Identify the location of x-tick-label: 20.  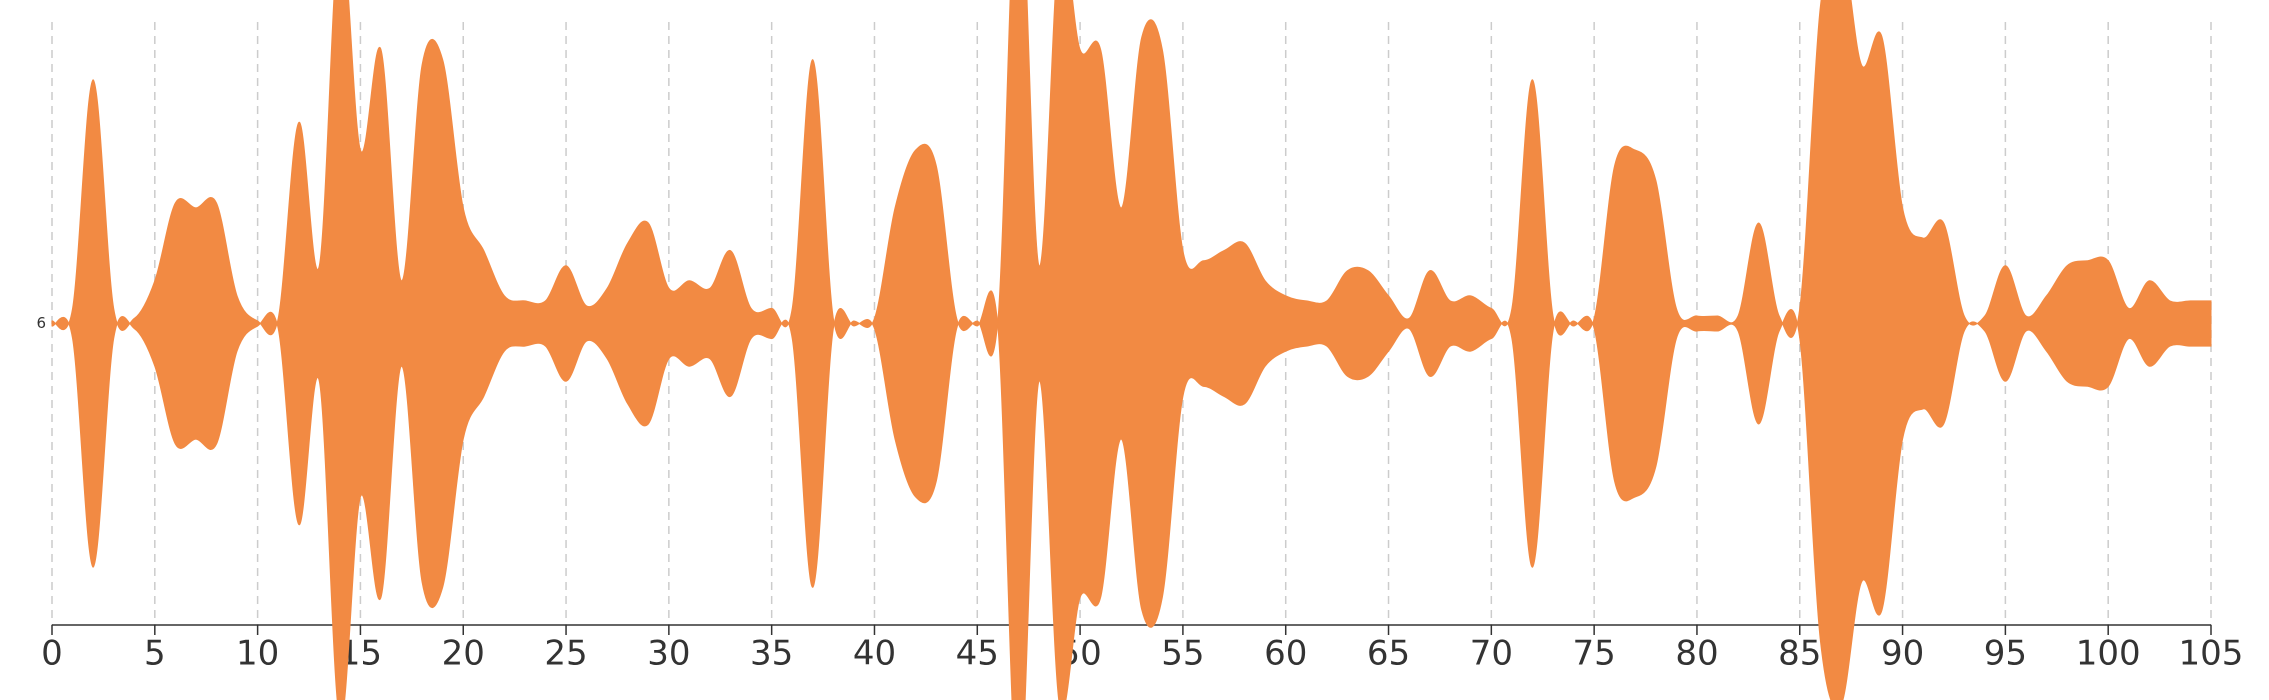
(463, 654).